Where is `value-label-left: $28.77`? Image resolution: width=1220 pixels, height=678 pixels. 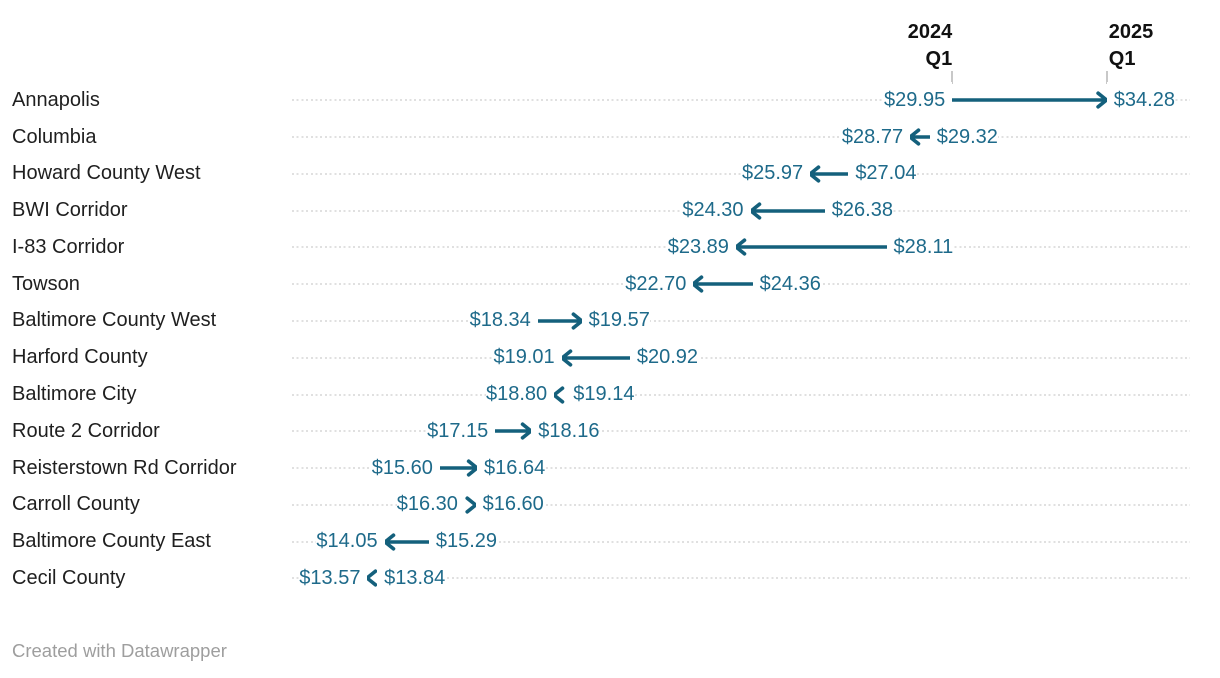 value-label-left: $28.77 is located at coordinates (876, 137).